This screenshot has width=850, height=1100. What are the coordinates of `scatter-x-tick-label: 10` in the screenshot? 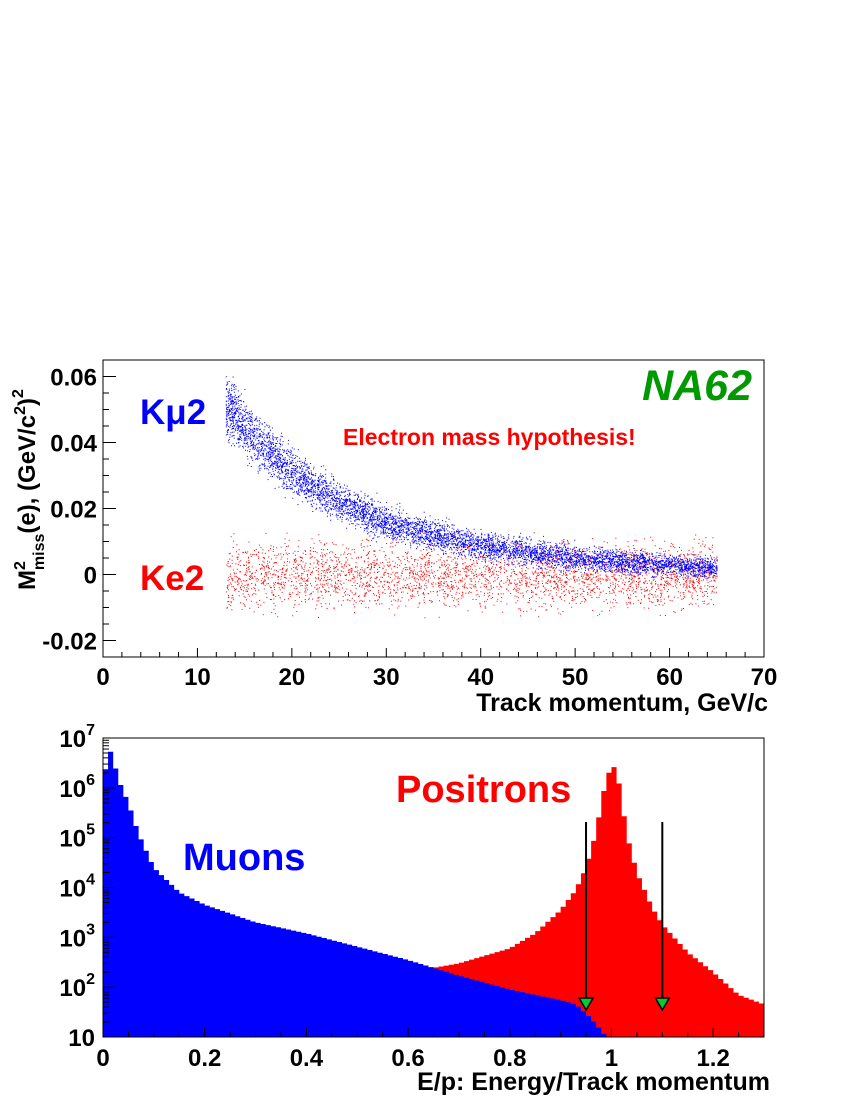 It's located at (197, 677).